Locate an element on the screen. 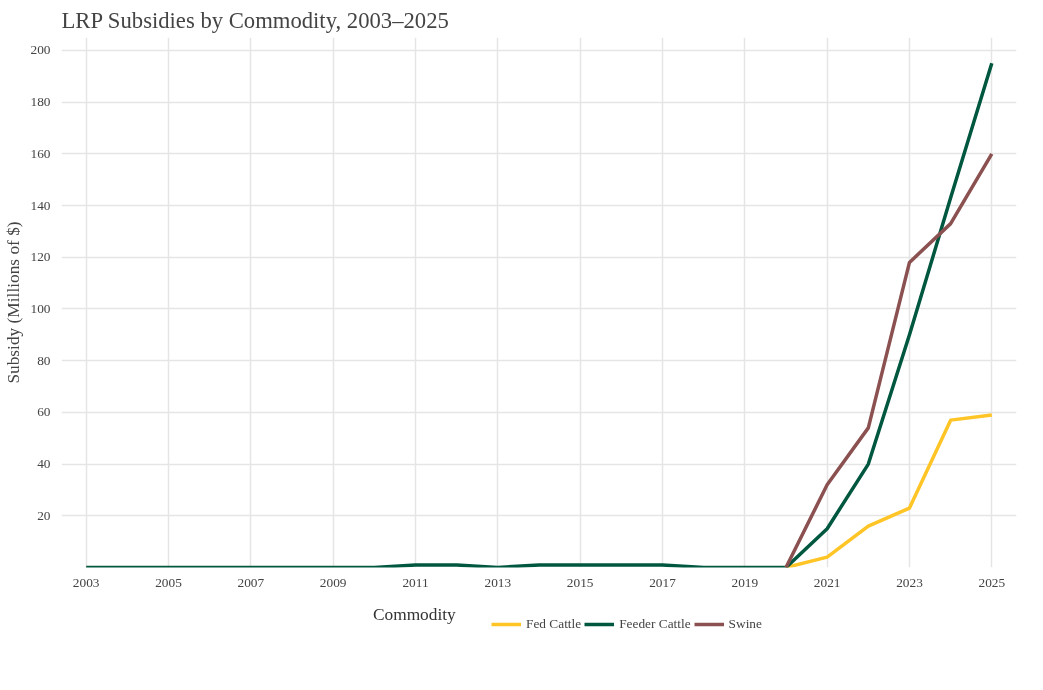 Image resolution: width=1043 pixels, height=690 pixels. y-tick-label: 160 is located at coordinates (40, 153).